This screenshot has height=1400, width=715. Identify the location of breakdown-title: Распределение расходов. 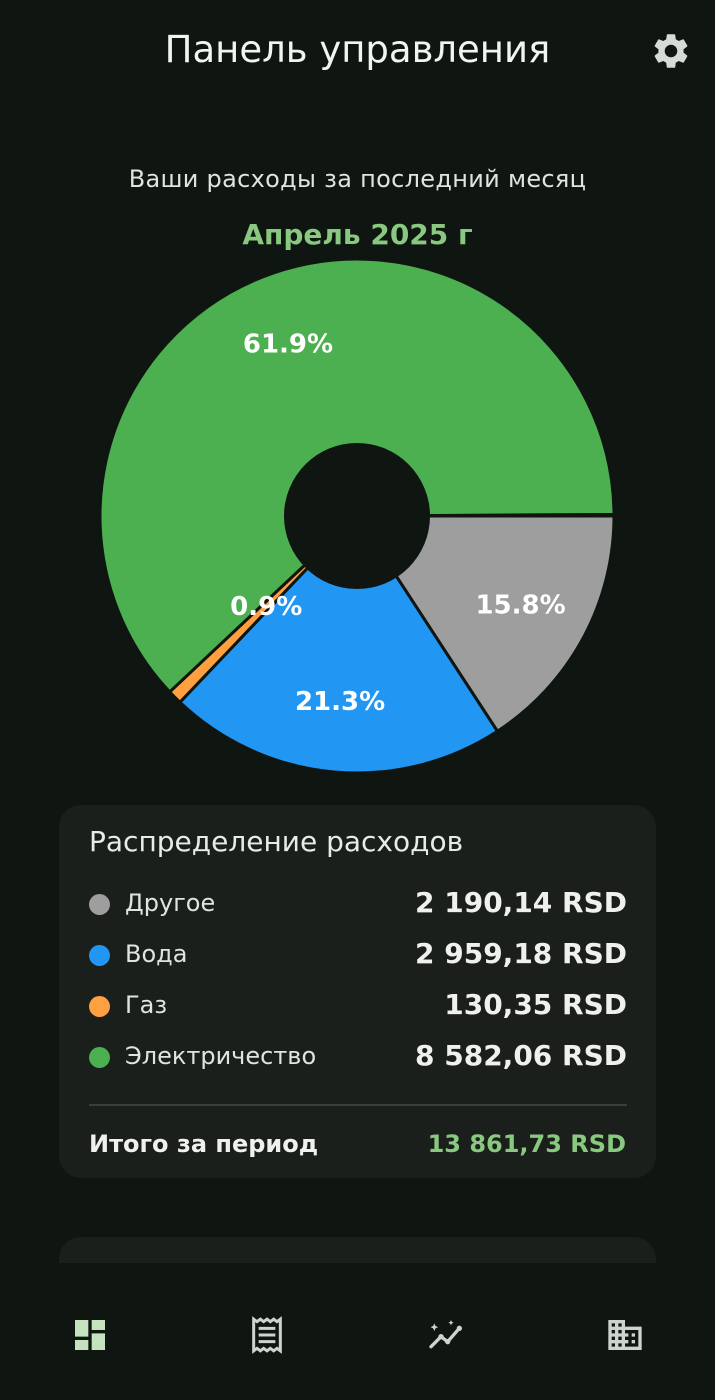
(276, 841).